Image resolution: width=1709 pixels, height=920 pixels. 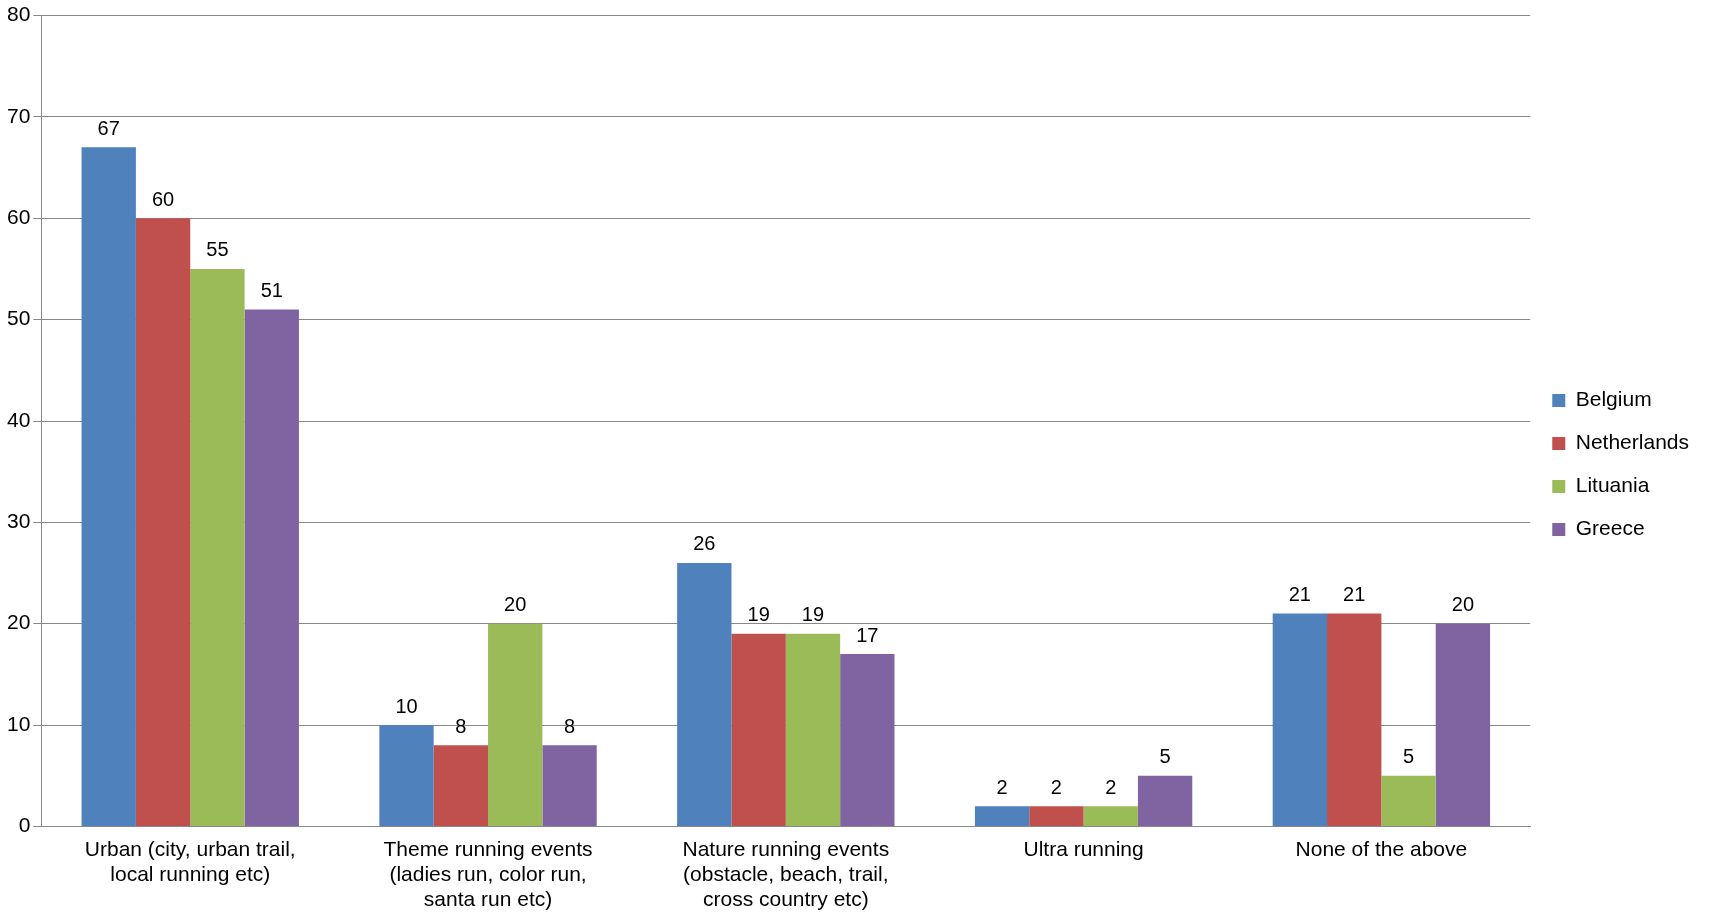 I want to click on x-tick-label: Ultra running, so click(x=1083, y=848).